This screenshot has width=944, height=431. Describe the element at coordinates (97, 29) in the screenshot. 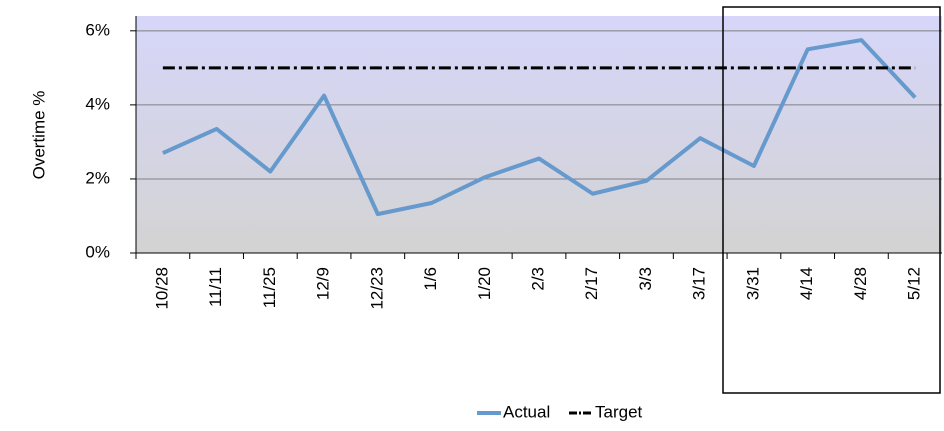

I see `y-tick-label: 6%` at that location.